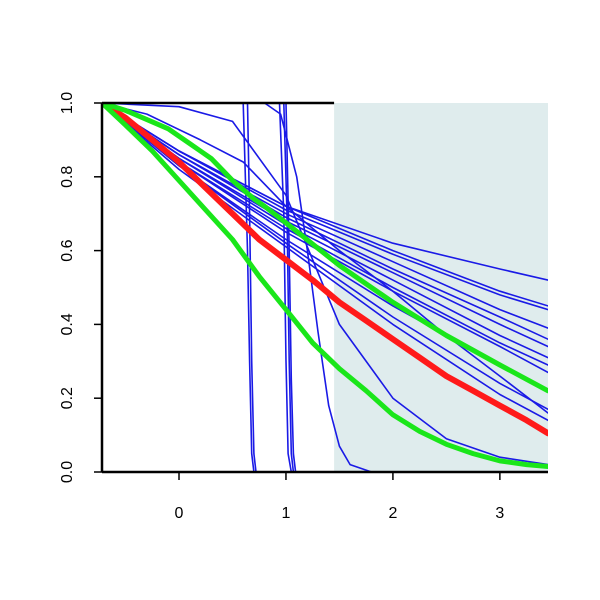 This screenshot has height=600, width=600. I want to click on x-tick-label: 1, so click(286, 513).